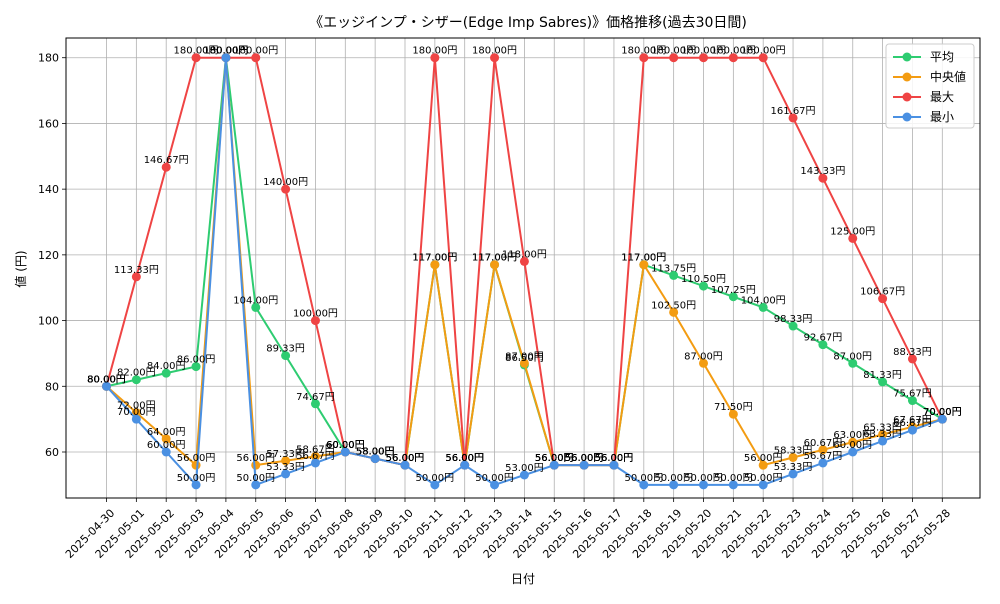  I want to click on legend-box, so click(930, 86).